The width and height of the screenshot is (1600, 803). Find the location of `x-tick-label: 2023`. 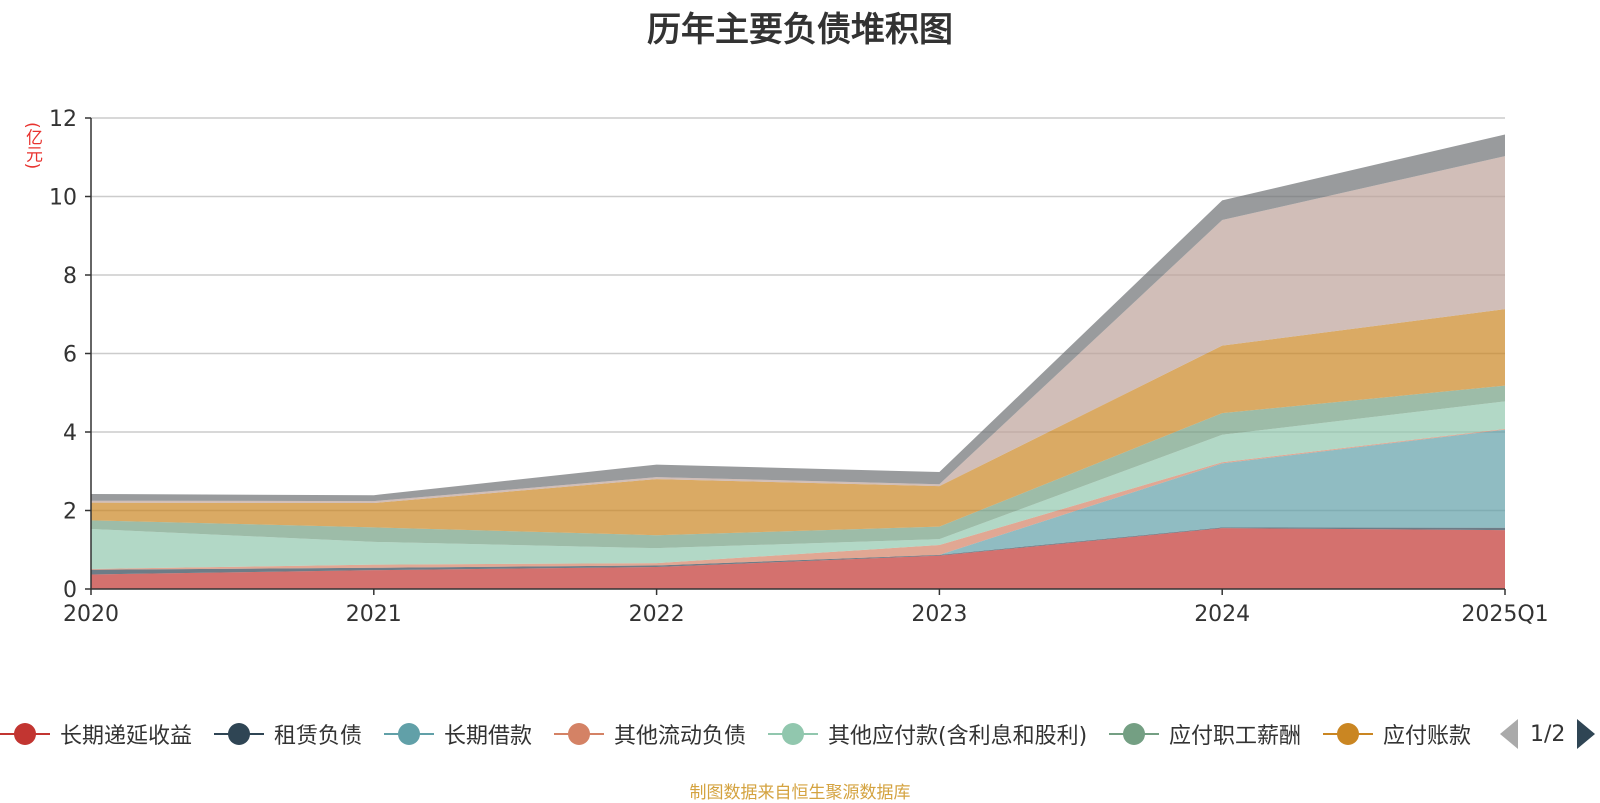

x-tick-label: 2023 is located at coordinates (939, 614).